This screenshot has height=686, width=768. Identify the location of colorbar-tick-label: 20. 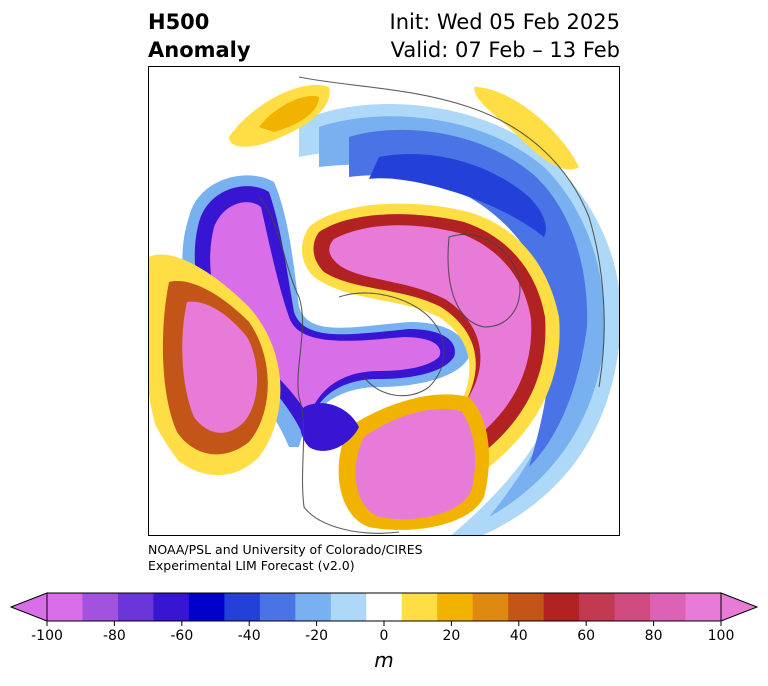
(451, 636).